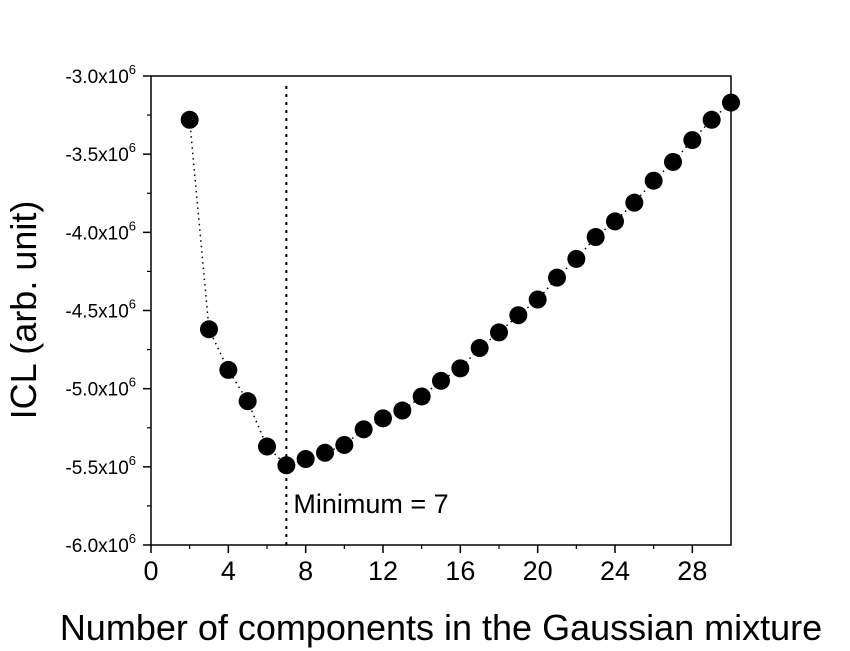 This screenshot has width=850, height=651. Describe the element at coordinates (96, 233) in the screenshot. I see `y-tick-label-base: -4.0x10` at that location.